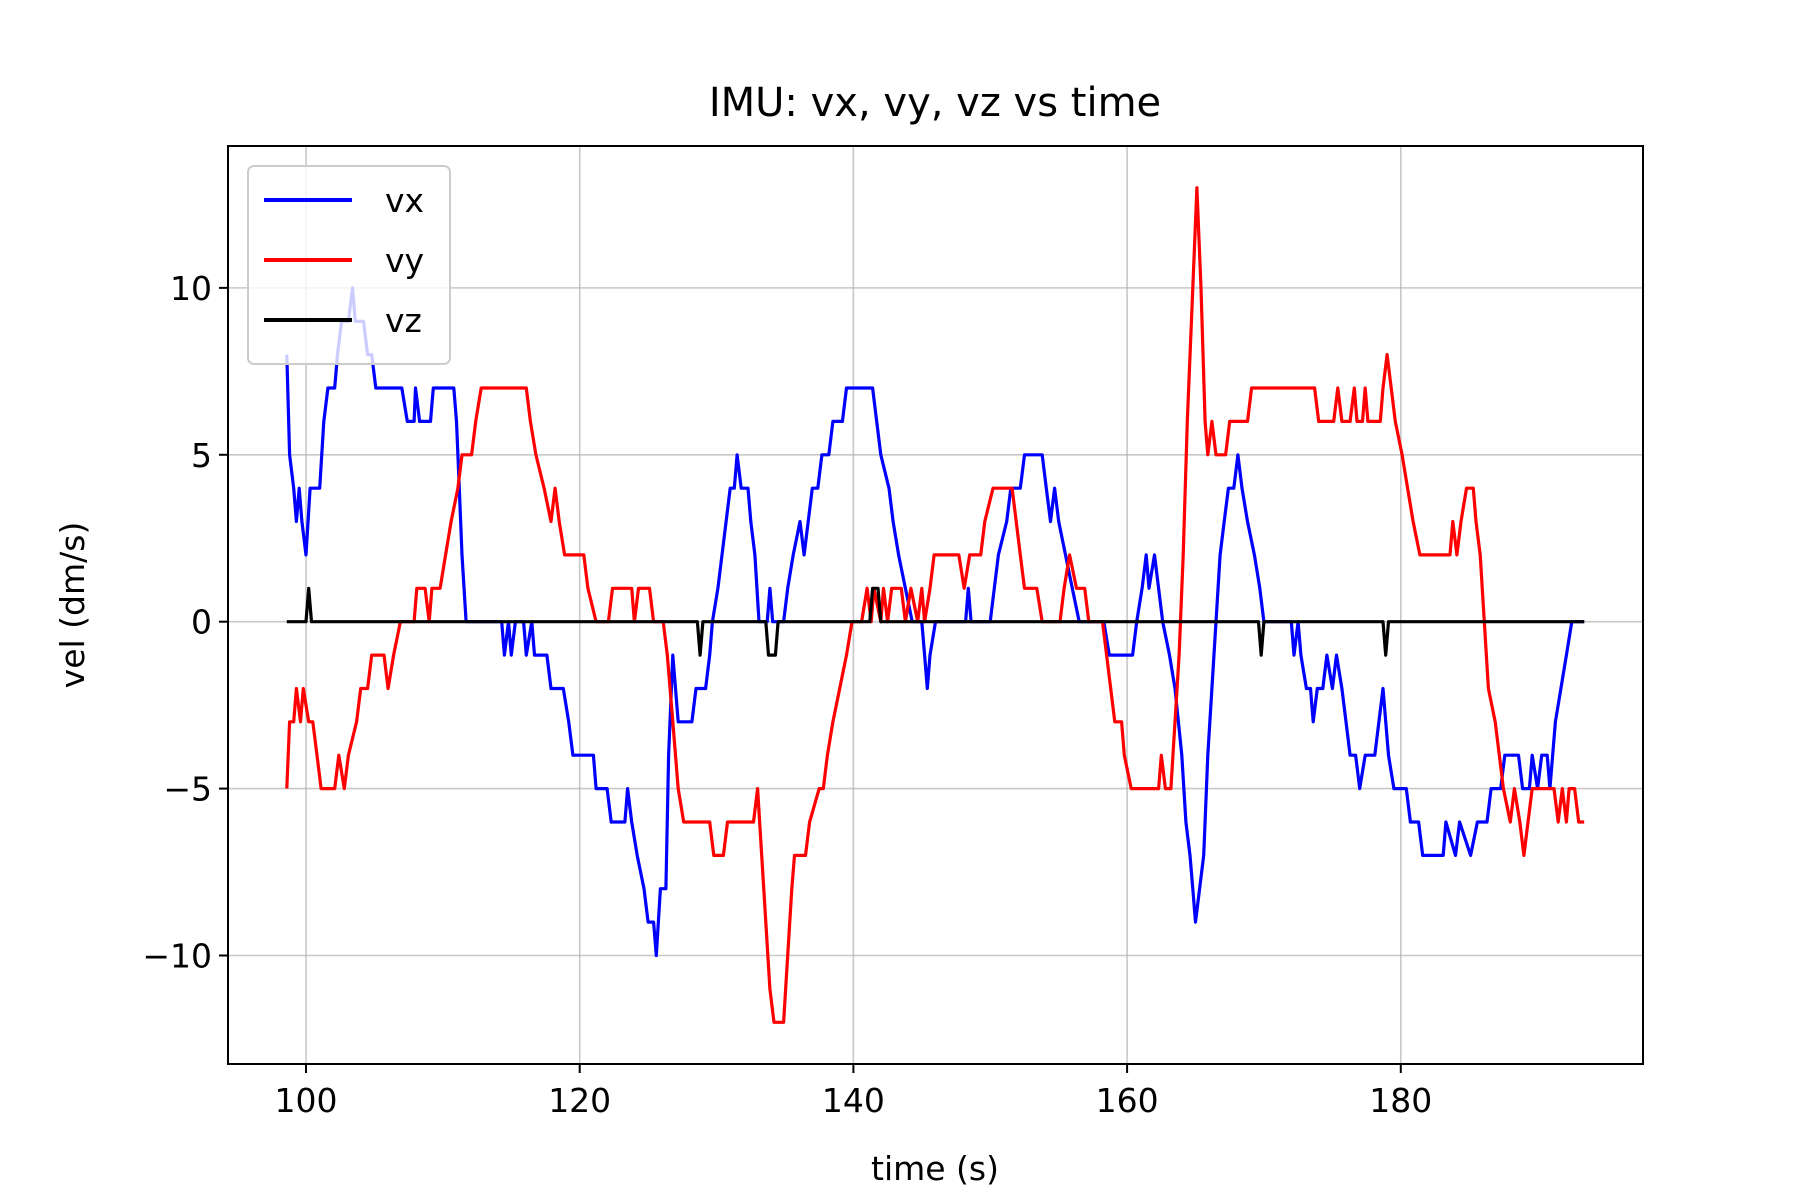  I want to click on y-tick-label: 0, so click(201, 622).